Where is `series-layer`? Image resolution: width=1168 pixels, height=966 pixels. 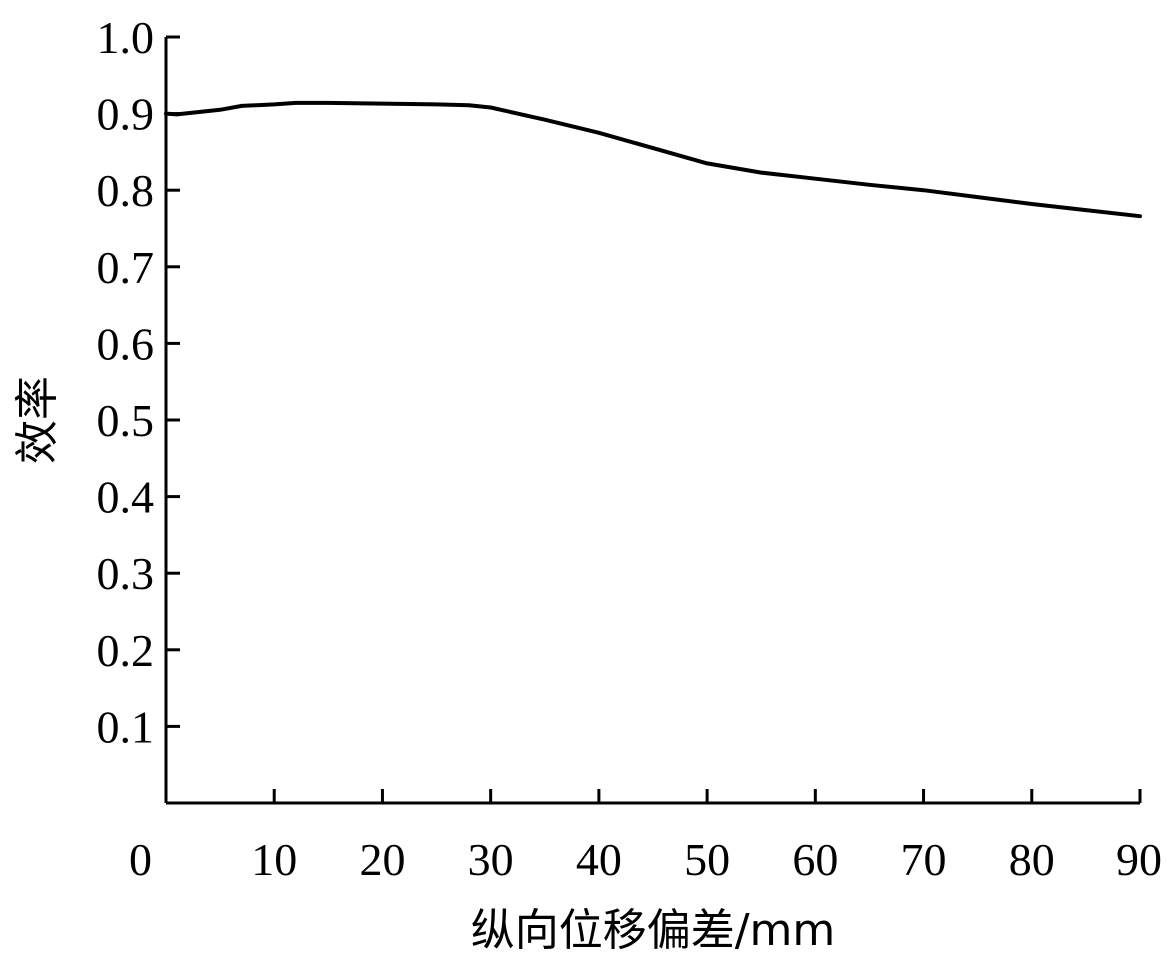
series-layer is located at coordinates (653, 159).